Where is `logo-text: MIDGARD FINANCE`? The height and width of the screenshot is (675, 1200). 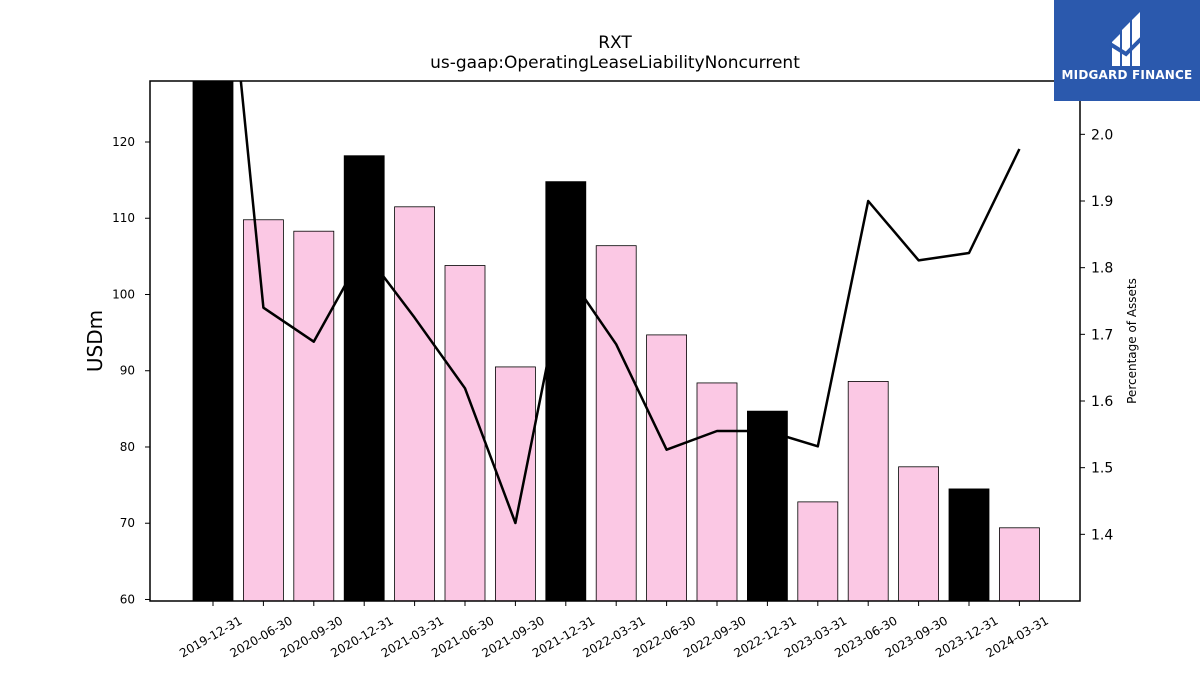
logo-text: MIDGARD FINANCE is located at coordinates (1127, 75).